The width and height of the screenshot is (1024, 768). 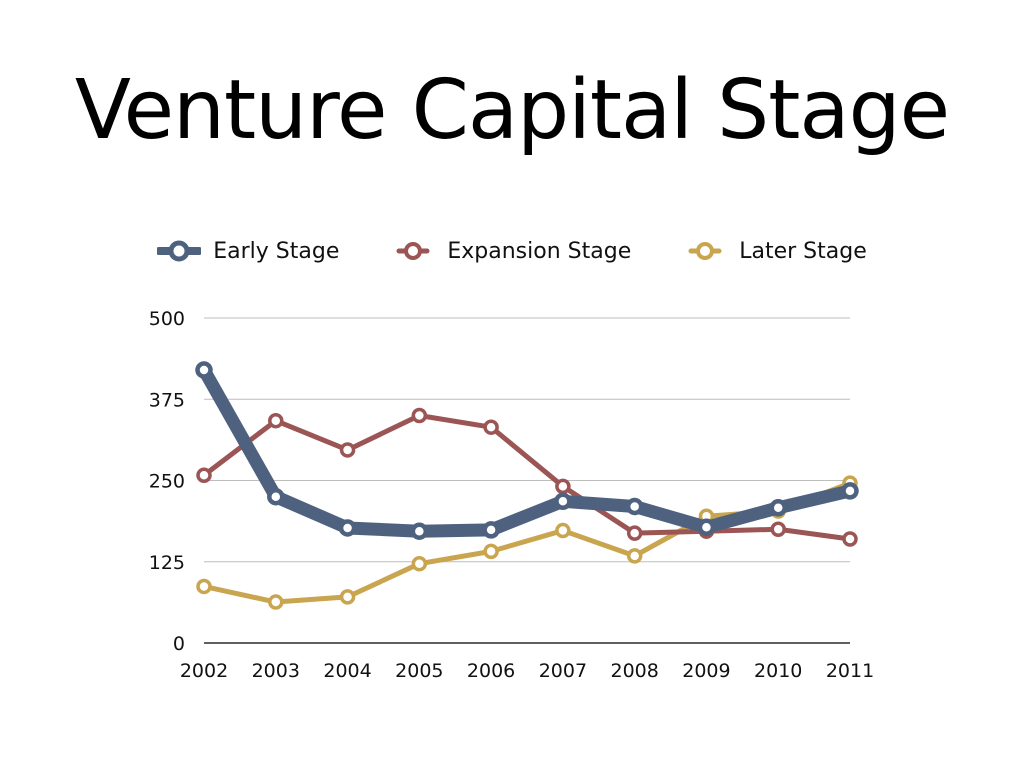 What do you see at coordinates (276, 671) in the screenshot?
I see `x-tick-label: 2003` at bounding box center [276, 671].